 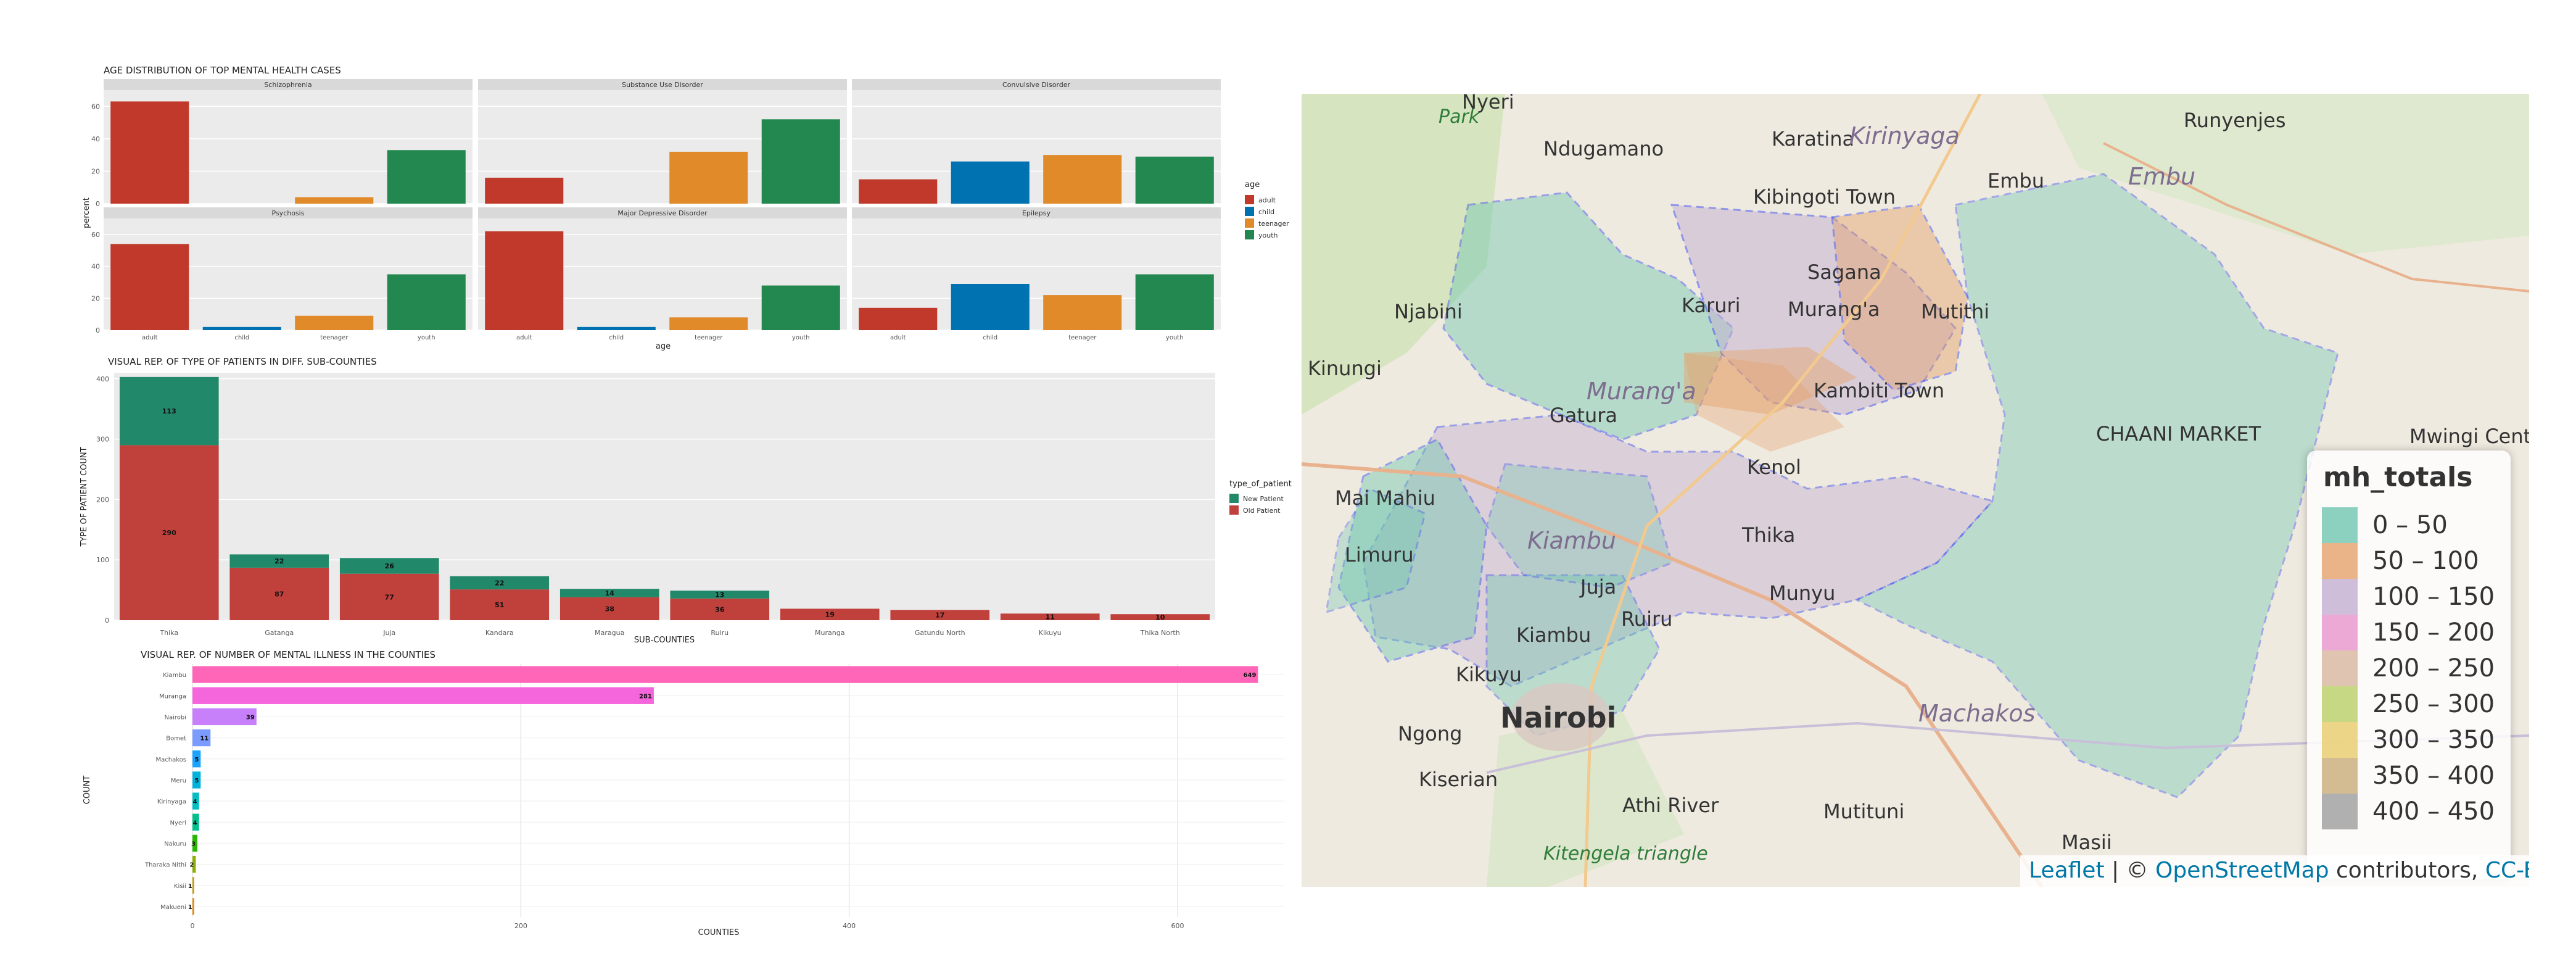 What do you see at coordinates (98, 204) in the screenshot?
I see `facet-y-tick-label: 0` at bounding box center [98, 204].